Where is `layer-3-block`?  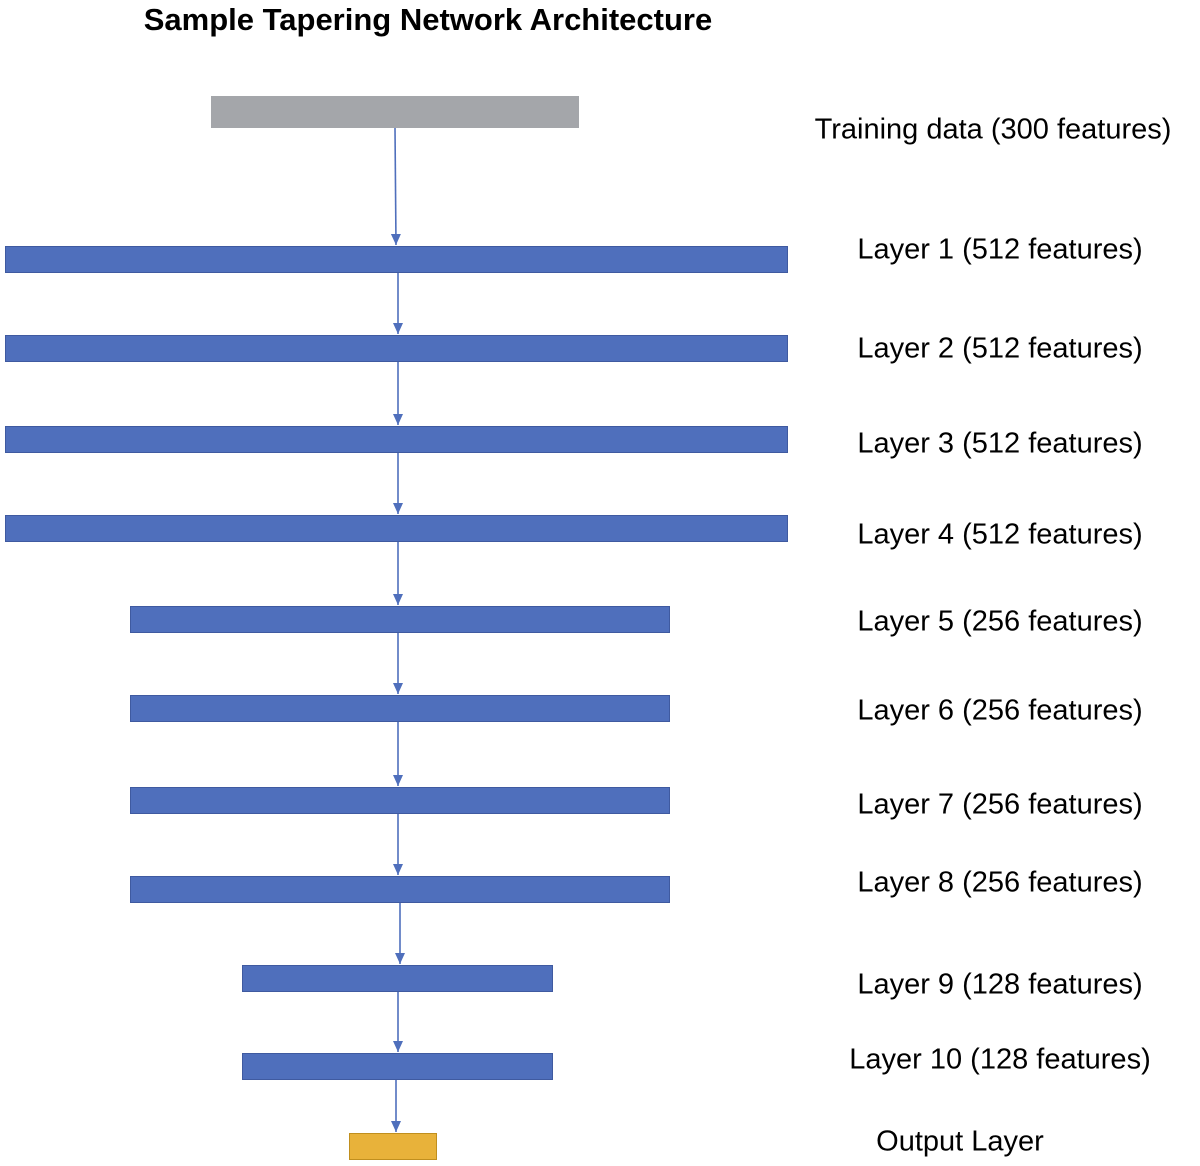 layer-3-block is located at coordinates (396, 439).